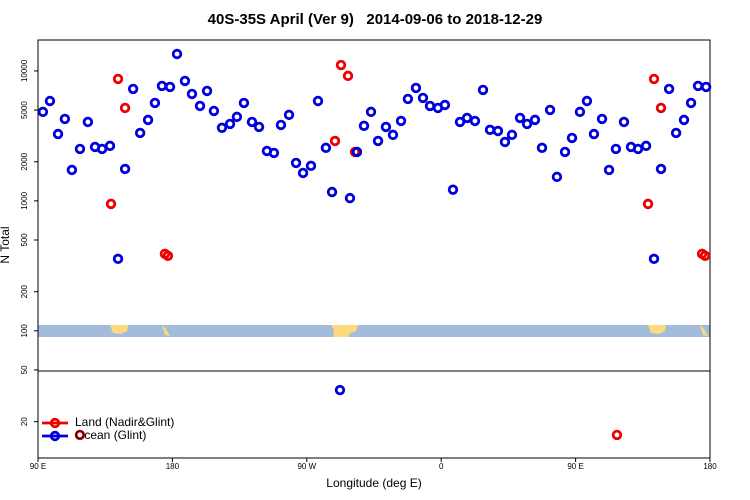 Image resolution: width=750 pixels, height=500 pixels. What do you see at coordinates (306, 466) in the screenshot?
I see `x-tick-label: 90 W` at bounding box center [306, 466].